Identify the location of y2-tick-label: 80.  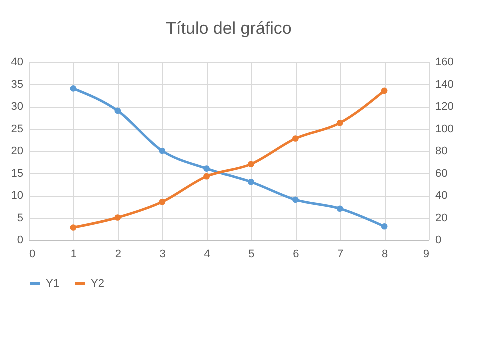
(442, 152).